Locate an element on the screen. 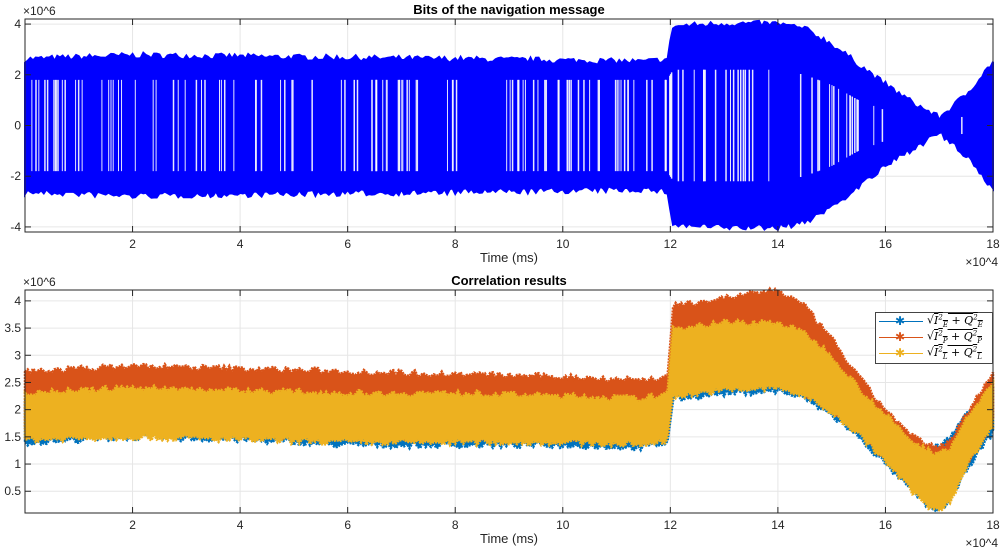  y-tick-label: -2 is located at coordinates (15, 176).